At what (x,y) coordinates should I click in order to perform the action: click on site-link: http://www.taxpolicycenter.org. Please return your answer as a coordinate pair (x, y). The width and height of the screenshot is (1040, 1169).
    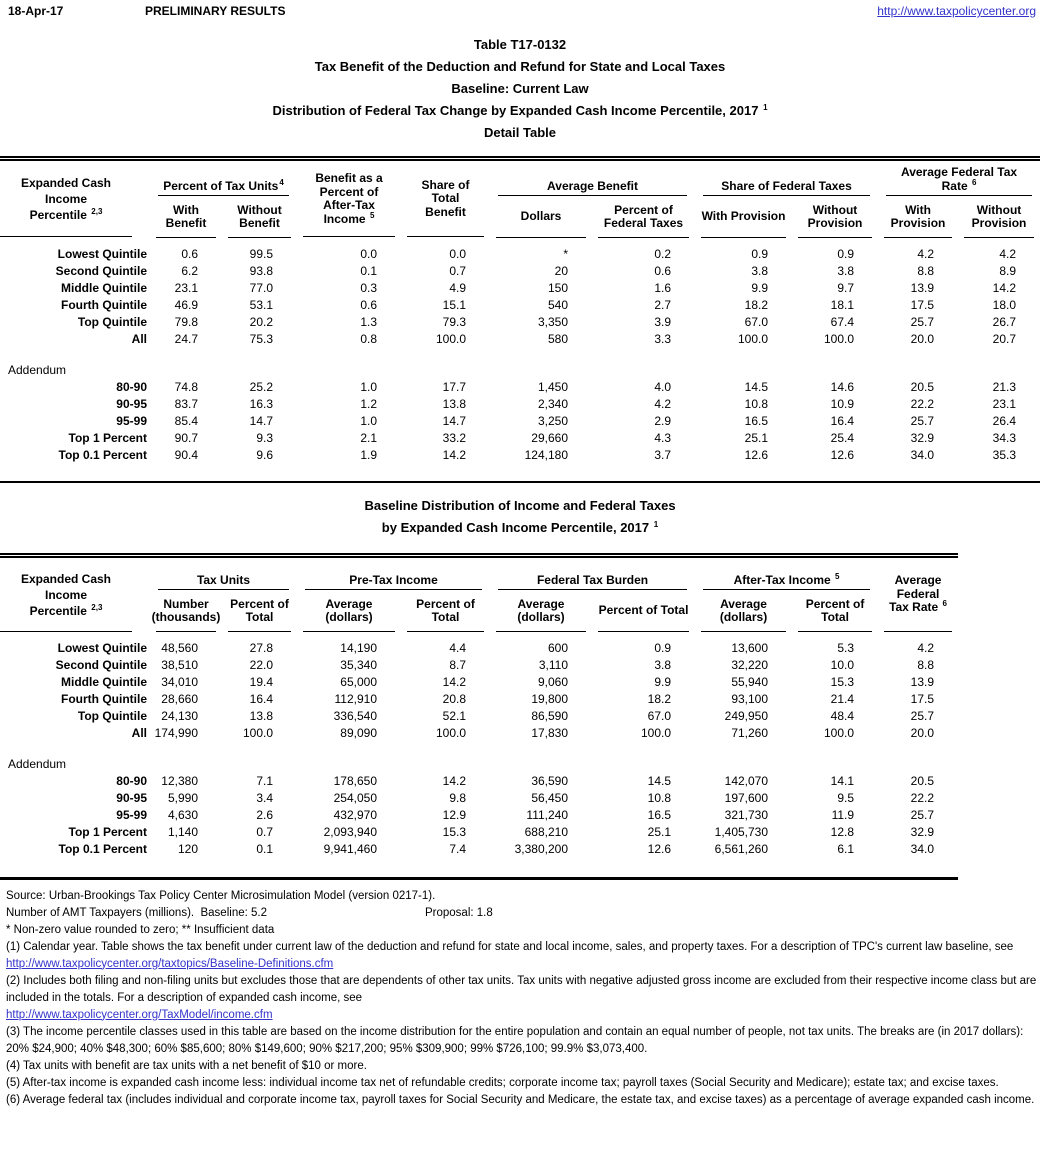
    Looking at the image, I should click on (956, 11).